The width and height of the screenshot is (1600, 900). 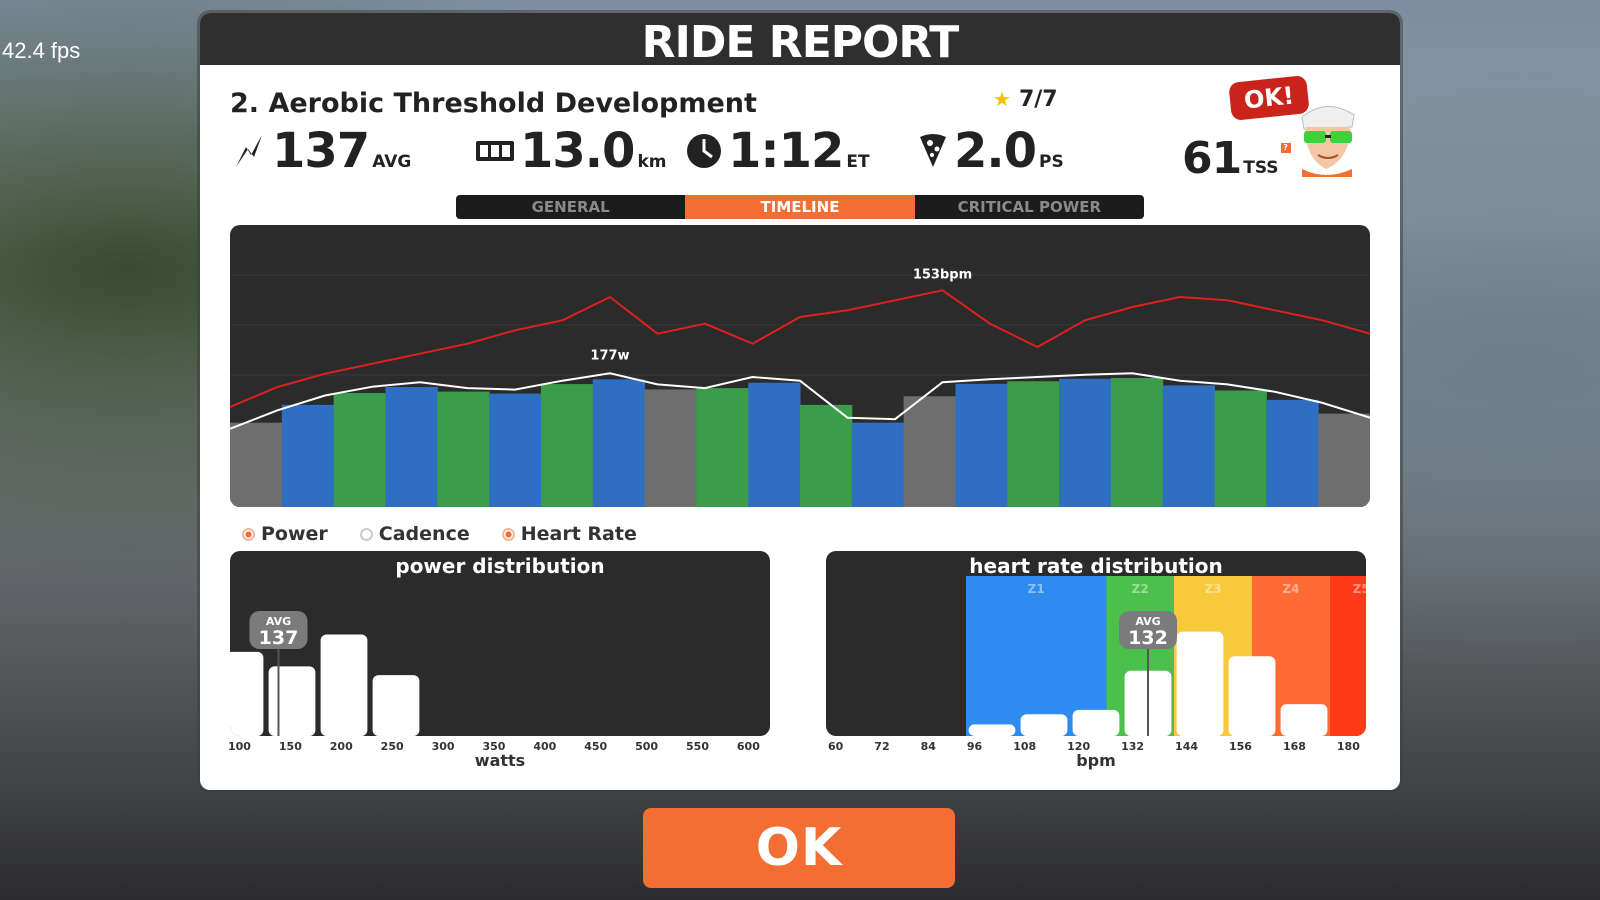 What do you see at coordinates (596, 746) in the screenshot?
I see `axis-tick-label: 450` at bounding box center [596, 746].